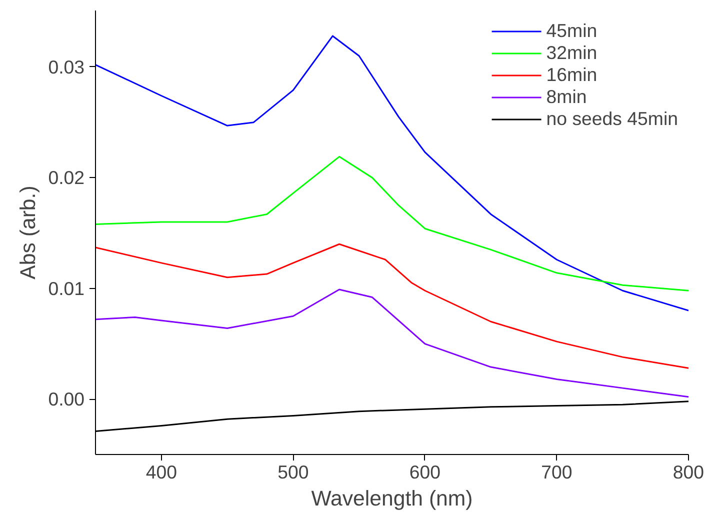  What do you see at coordinates (572, 75) in the screenshot?
I see `legend-label: 16min` at bounding box center [572, 75].